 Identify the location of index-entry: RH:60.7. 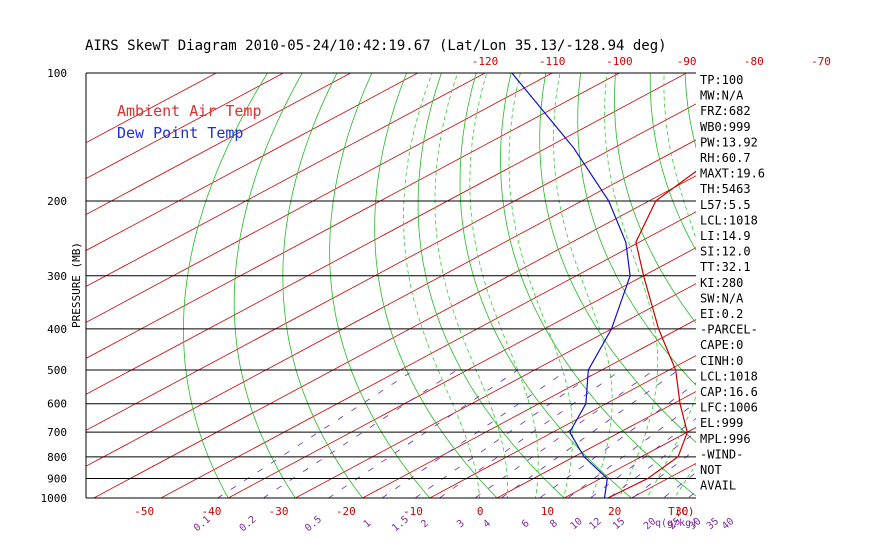
(725, 158).